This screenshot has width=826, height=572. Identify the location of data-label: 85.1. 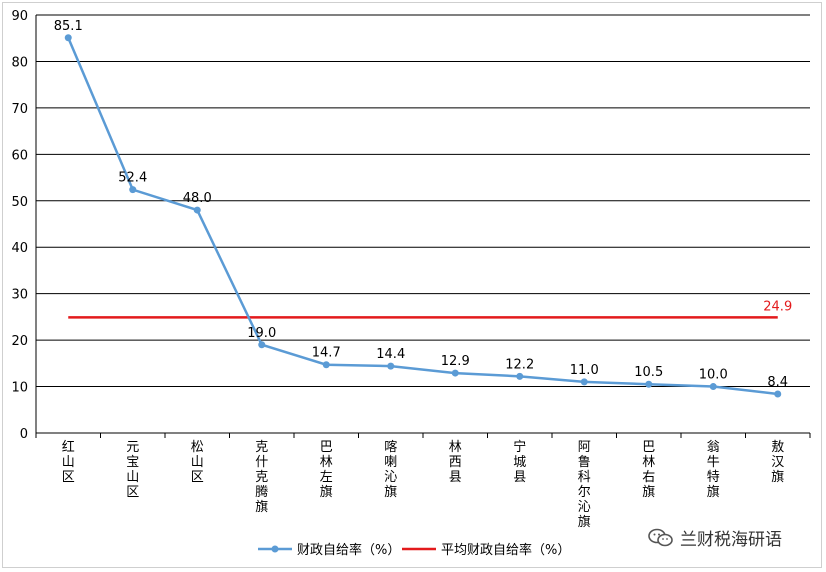
(68, 26).